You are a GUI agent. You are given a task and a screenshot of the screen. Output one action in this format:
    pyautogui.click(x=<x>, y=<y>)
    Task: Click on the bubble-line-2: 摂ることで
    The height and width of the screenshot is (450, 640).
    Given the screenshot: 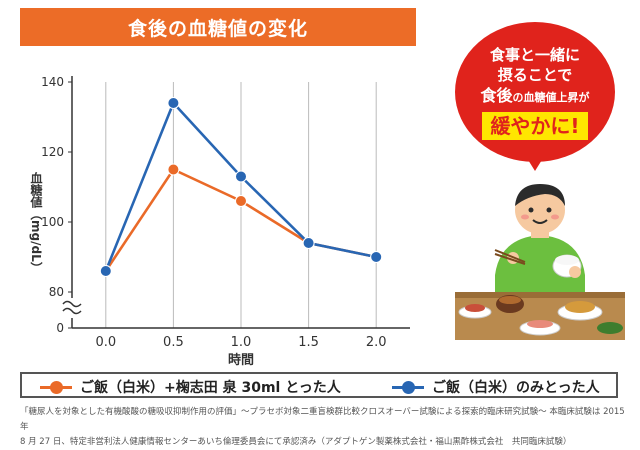 What is the action you would take?
    pyautogui.click(x=535, y=74)
    